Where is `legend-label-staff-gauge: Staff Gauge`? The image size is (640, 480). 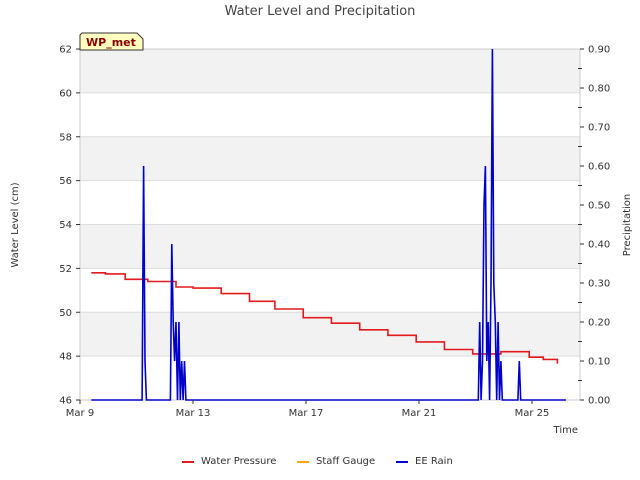 legend-label-staff-gauge: Staff Gauge is located at coordinates (345, 461).